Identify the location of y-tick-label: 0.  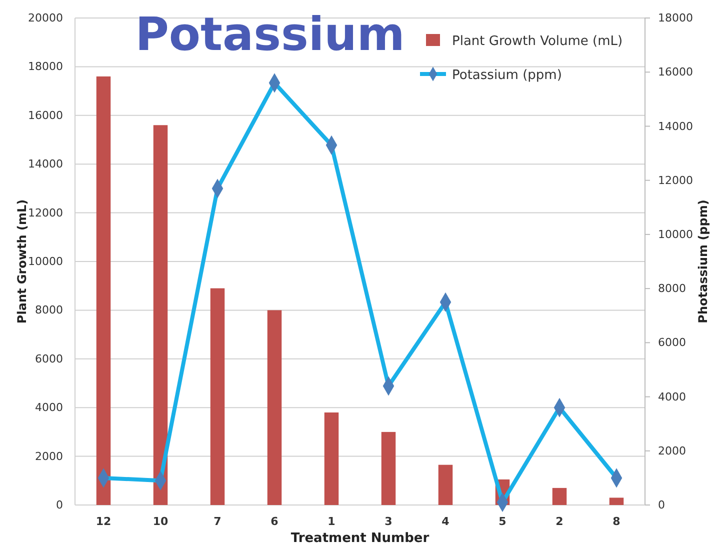
(59, 505).